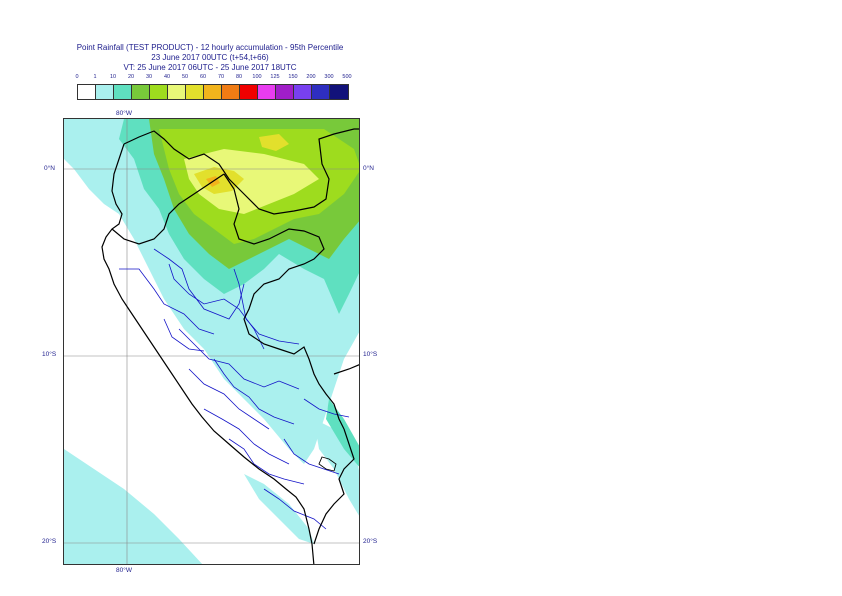 The image size is (842, 596). Describe the element at coordinates (239, 77) in the screenshot. I see `legend-label: 80` at that location.